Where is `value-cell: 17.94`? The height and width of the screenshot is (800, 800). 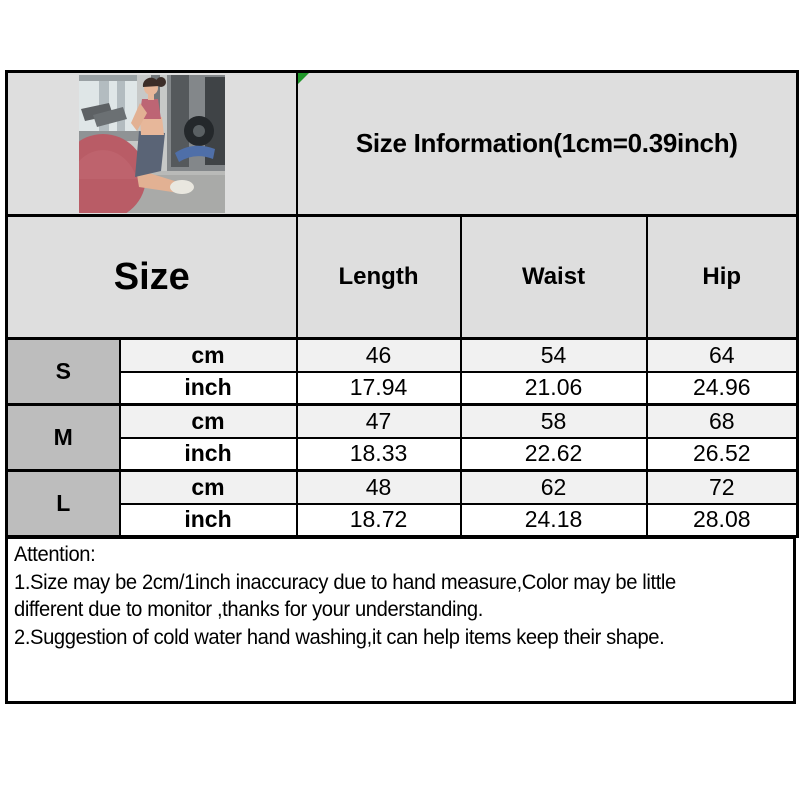
value-cell: 17.94 is located at coordinates (378, 388).